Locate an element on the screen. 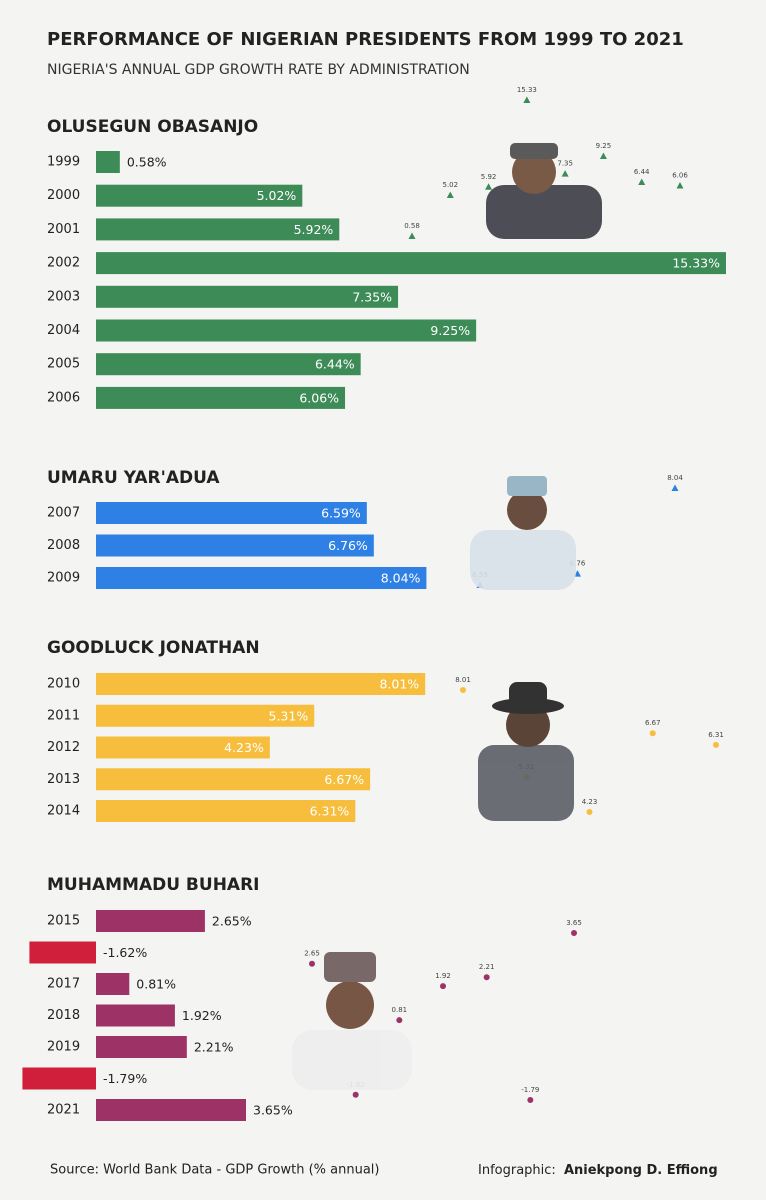 The width and height of the screenshot is (766, 1200). year-label: 2004 is located at coordinates (63, 330).